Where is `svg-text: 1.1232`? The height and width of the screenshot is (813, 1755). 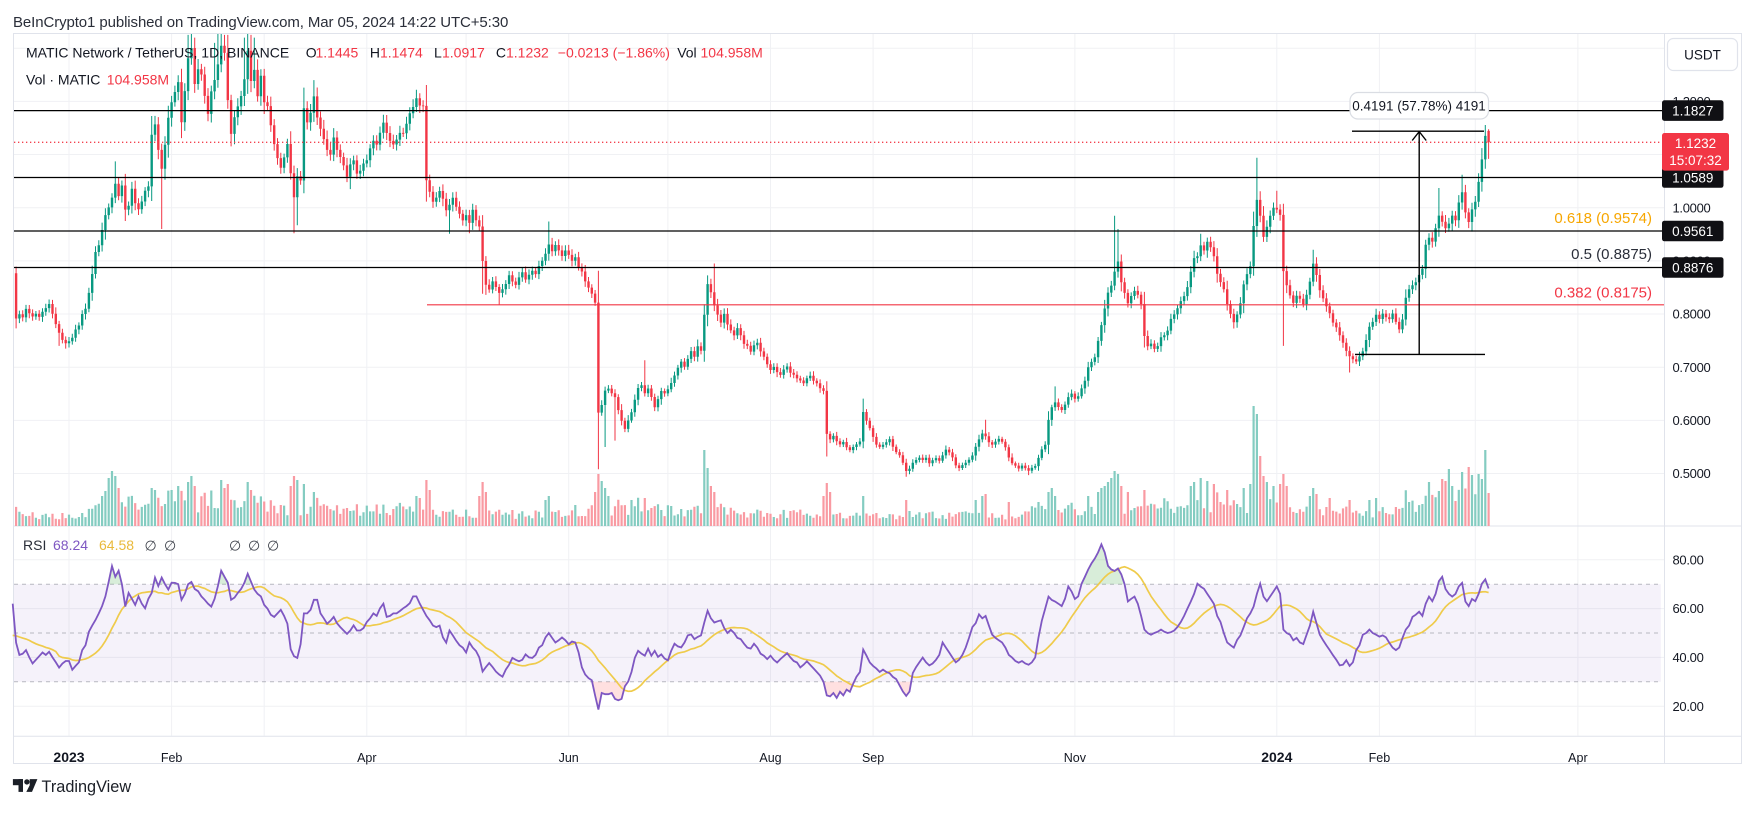 svg-text: 1.1232 is located at coordinates (1695, 143).